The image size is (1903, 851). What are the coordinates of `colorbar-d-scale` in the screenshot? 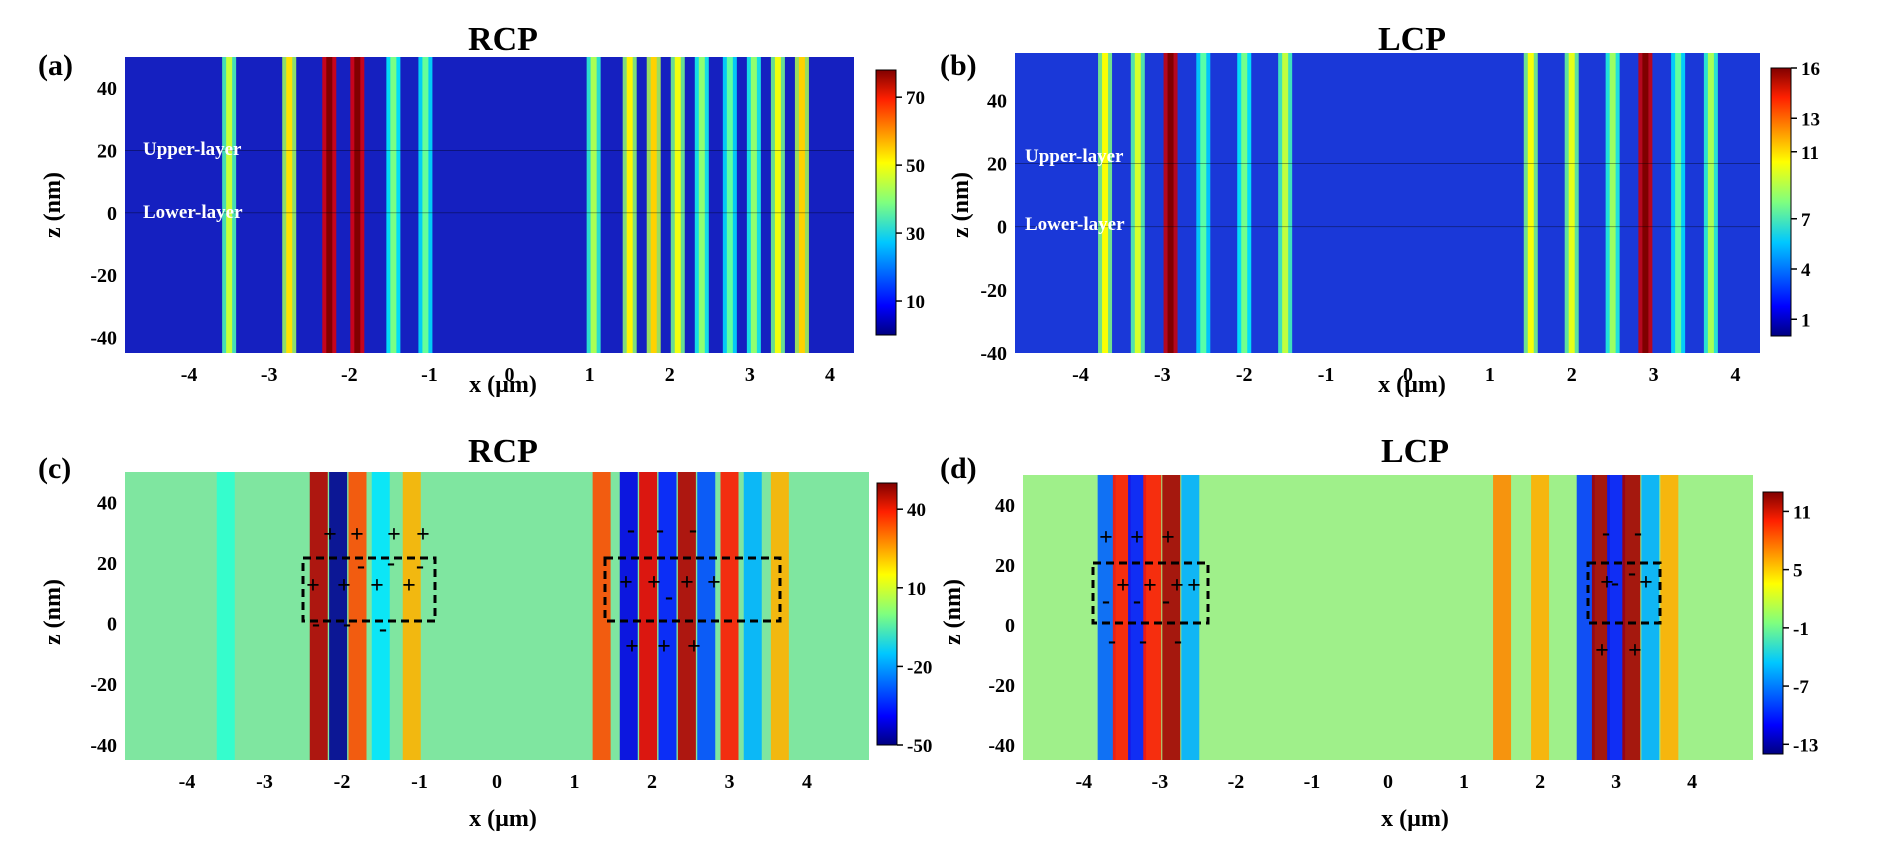 It's located at (1773, 623).